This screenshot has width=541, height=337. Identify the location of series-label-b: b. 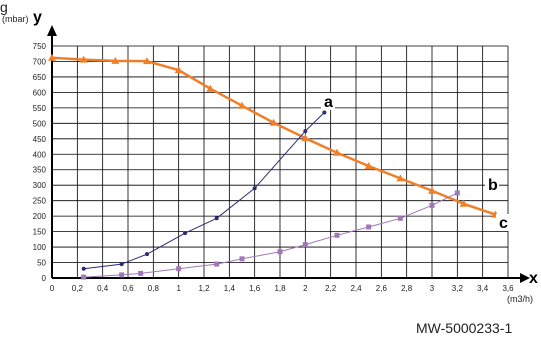
(493, 185).